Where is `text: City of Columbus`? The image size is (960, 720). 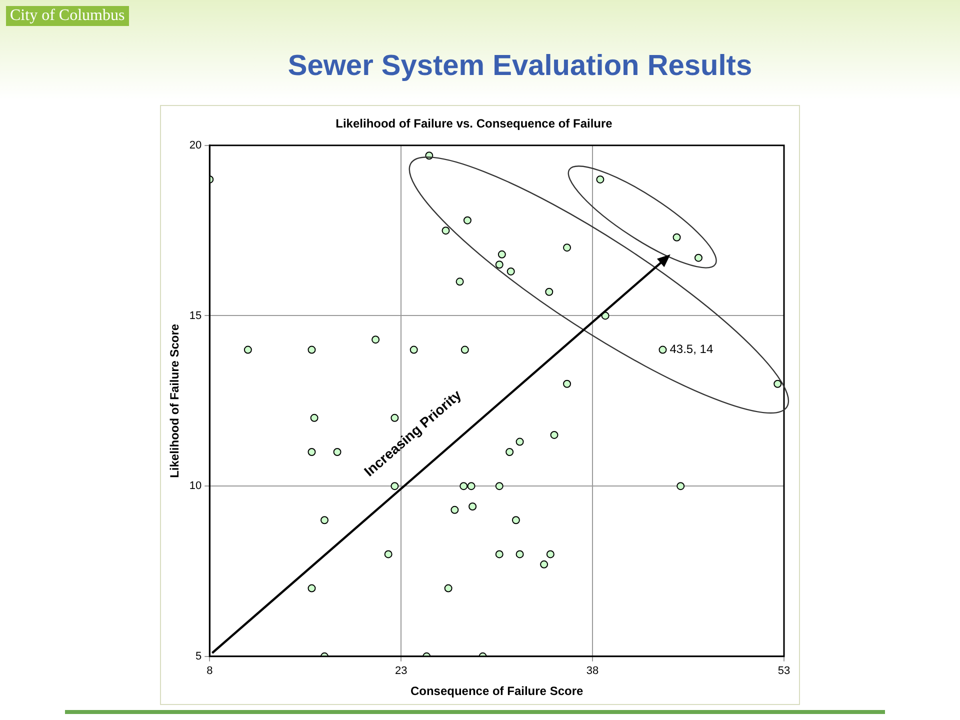 text: City of Columbus is located at coordinates (67, 16).